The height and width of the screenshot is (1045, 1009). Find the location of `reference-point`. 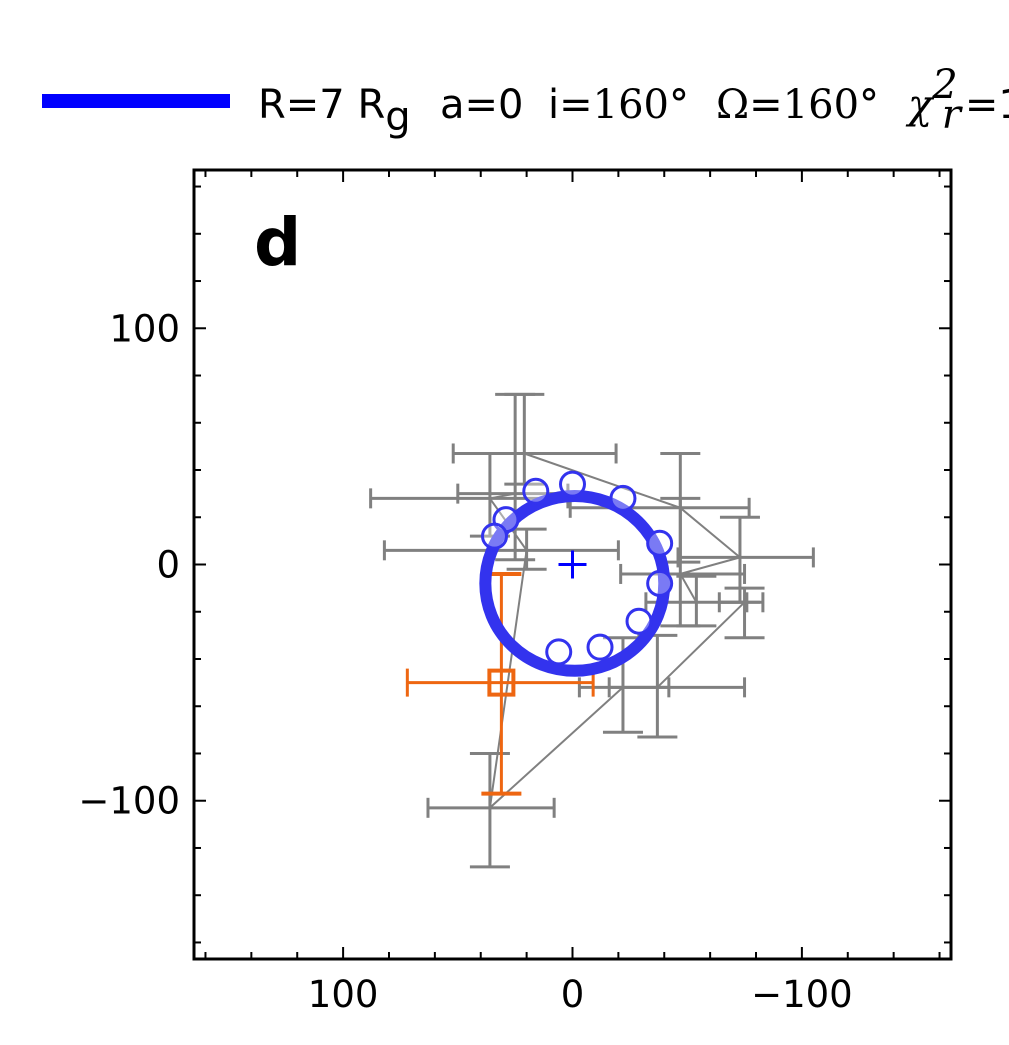

reference-point is located at coordinates (500, 683).